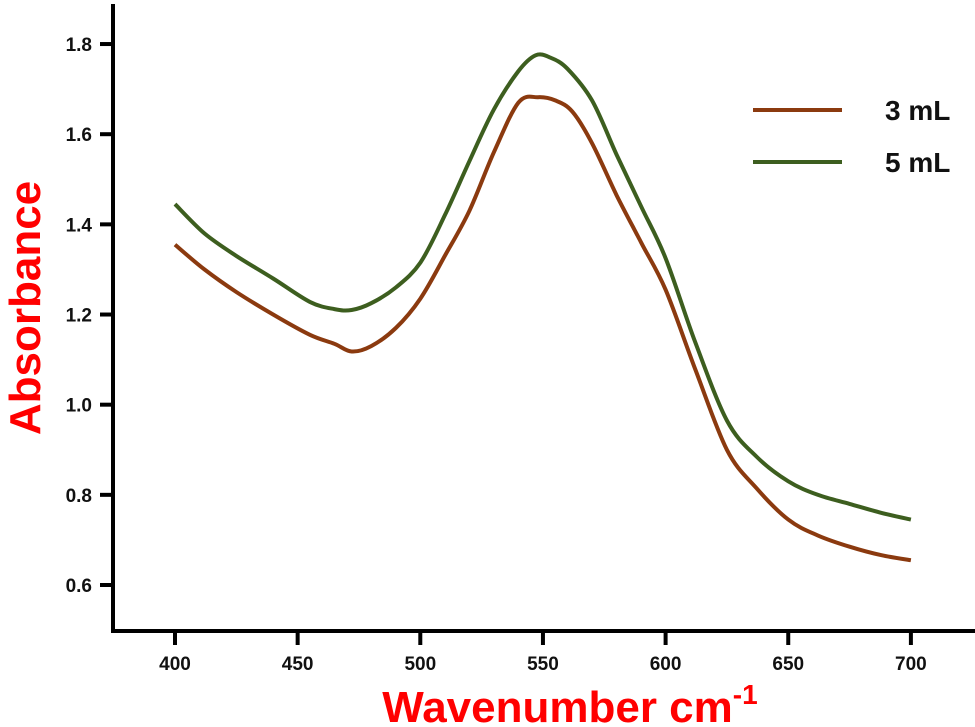 The image size is (975, 727). I want to click on x-tick-label: 450, so click(298, 664).